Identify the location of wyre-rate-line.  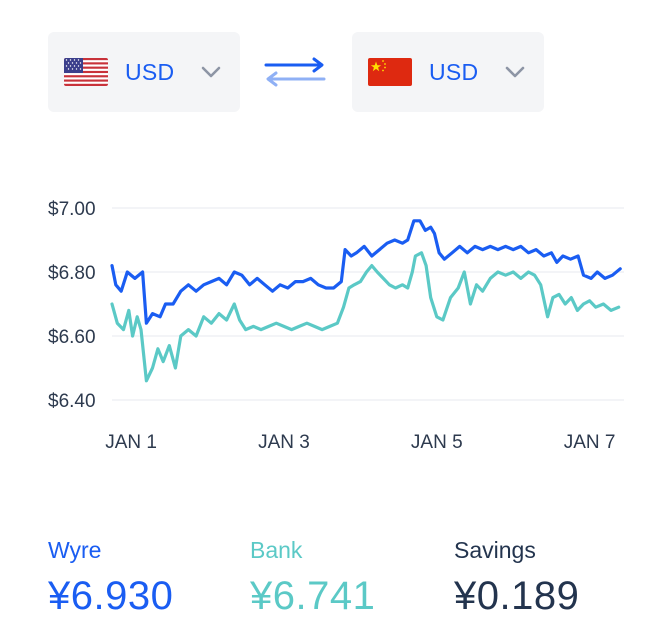
(366, 272).